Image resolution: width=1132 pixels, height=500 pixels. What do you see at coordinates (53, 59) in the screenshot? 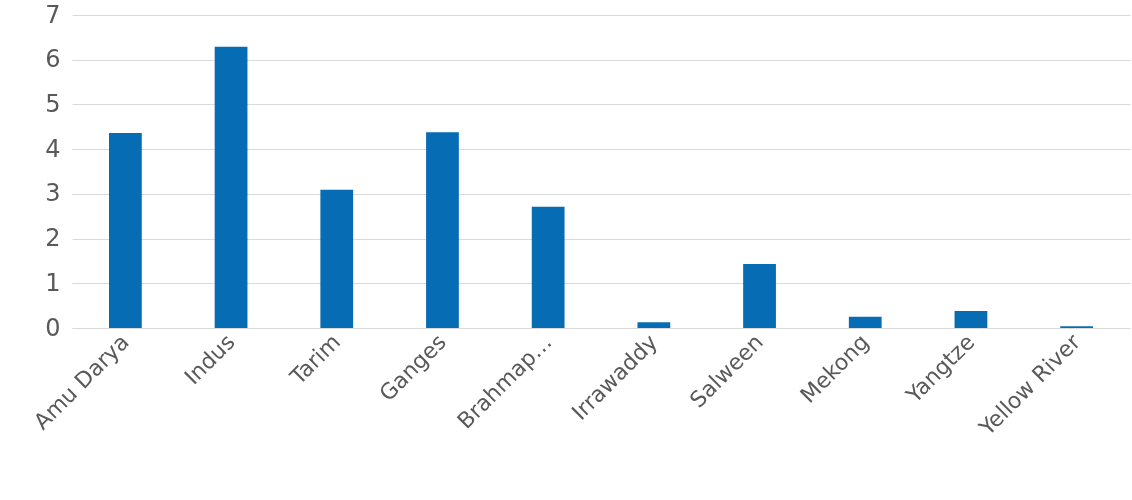
I see `y-tick-label: 6` at bounding box center [53, 59].